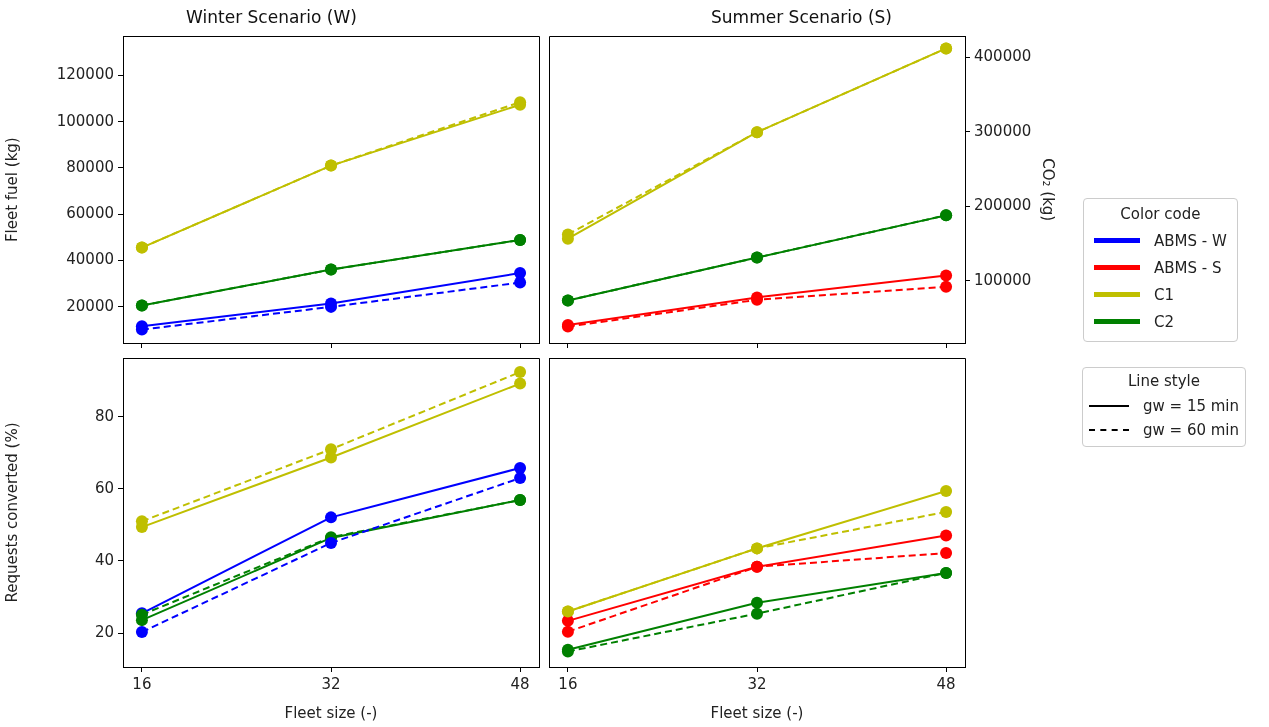 The width and height of the screenshot is (1269, 727). What do you see at coordinates (104, 632) in the screenshot?
I see `y-tick-label: 20` at bounding box center [104, 632].